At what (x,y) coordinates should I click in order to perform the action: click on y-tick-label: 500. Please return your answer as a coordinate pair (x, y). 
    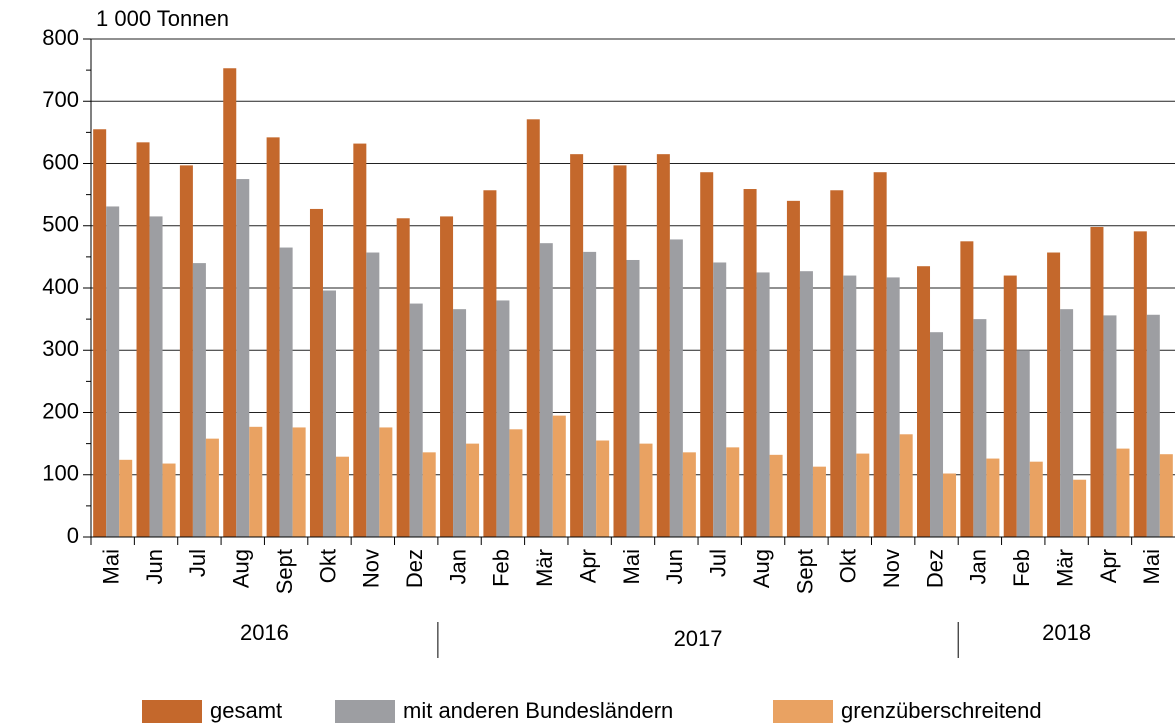
    Looking at the image, I should click on (60, 224).